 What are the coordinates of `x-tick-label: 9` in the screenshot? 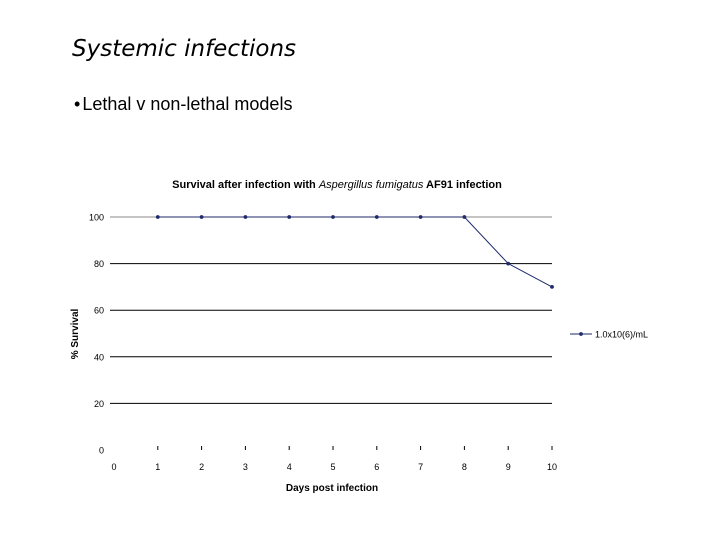 It's located at (508, 467).